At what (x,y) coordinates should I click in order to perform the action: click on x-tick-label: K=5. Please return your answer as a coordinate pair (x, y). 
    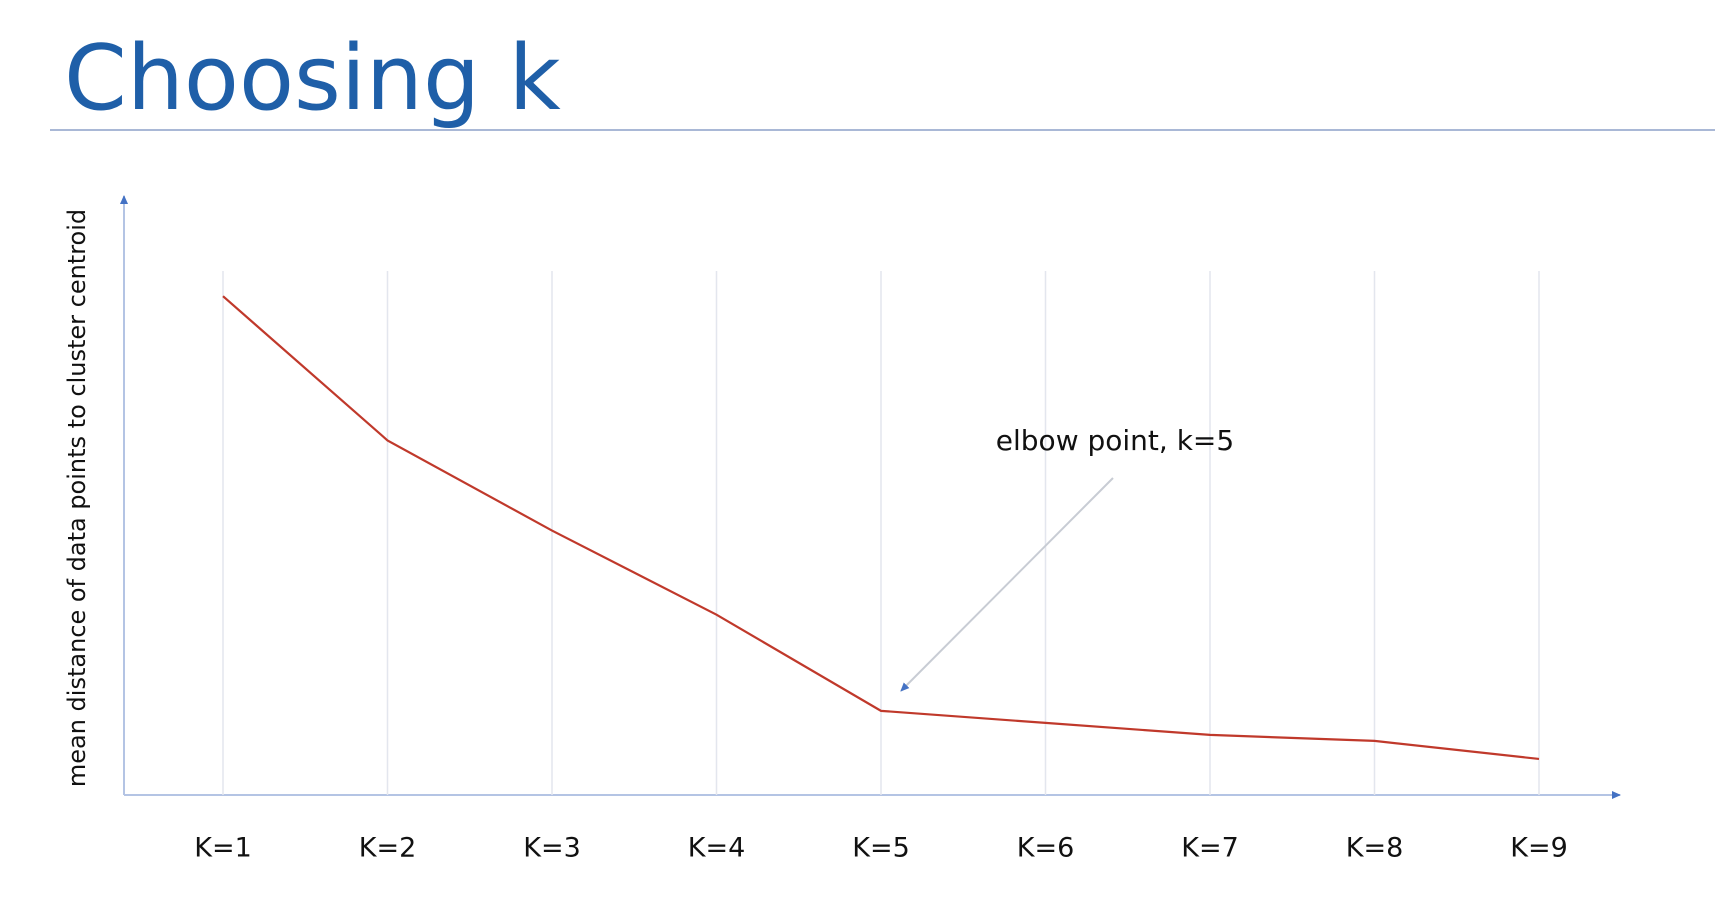
    Looking at the image, I should click on (881, 848).